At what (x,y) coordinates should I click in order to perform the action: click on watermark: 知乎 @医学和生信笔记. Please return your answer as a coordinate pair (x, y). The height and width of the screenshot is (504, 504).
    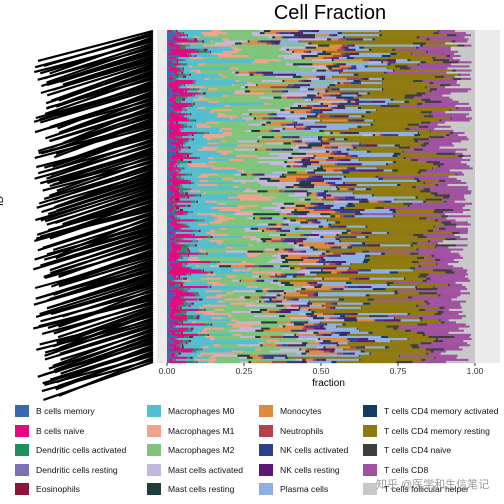
    Looking at the image, I should click on (433, 485).